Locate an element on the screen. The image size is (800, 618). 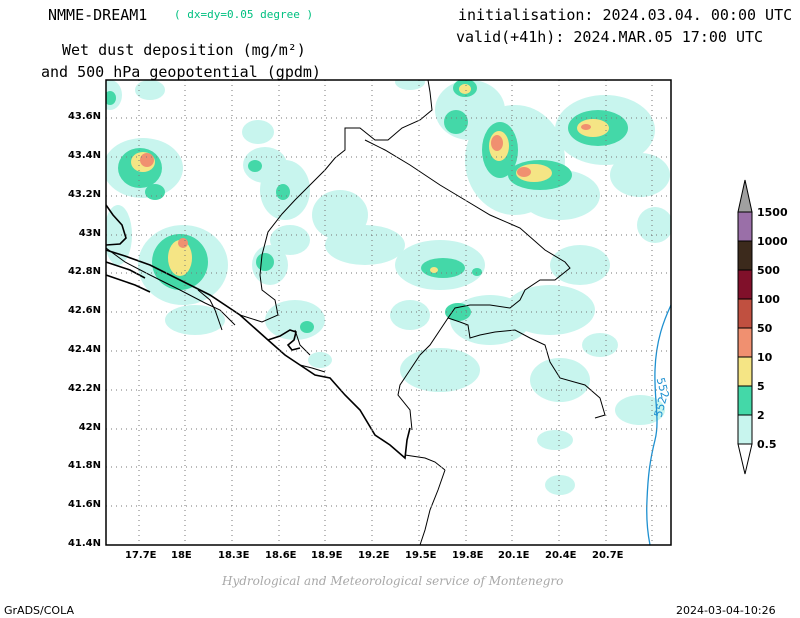
legend-label: 50 is located at coordinates (765, 328).